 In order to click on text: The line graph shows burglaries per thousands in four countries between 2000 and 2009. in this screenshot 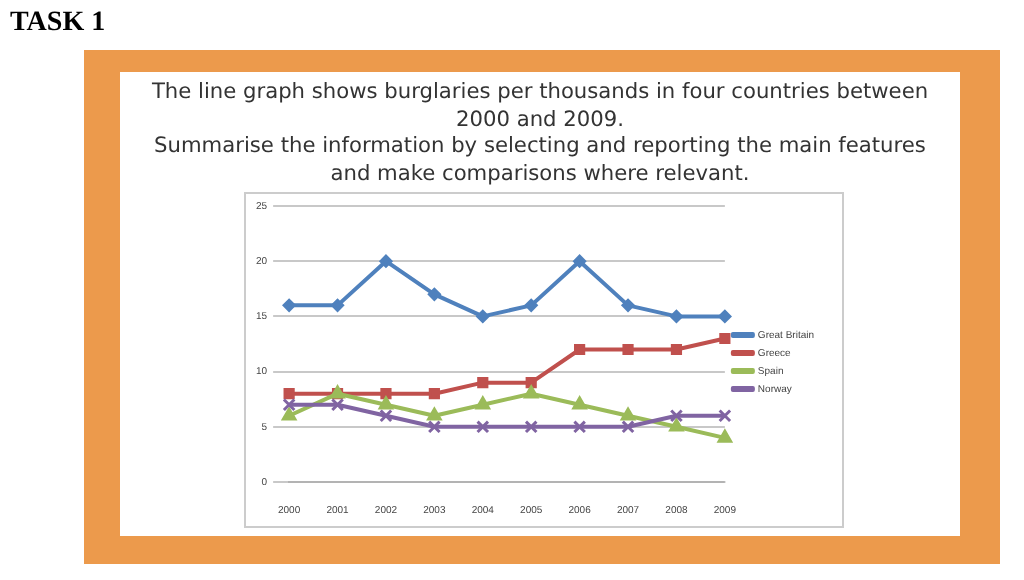, I will do `click(540, 107)`.